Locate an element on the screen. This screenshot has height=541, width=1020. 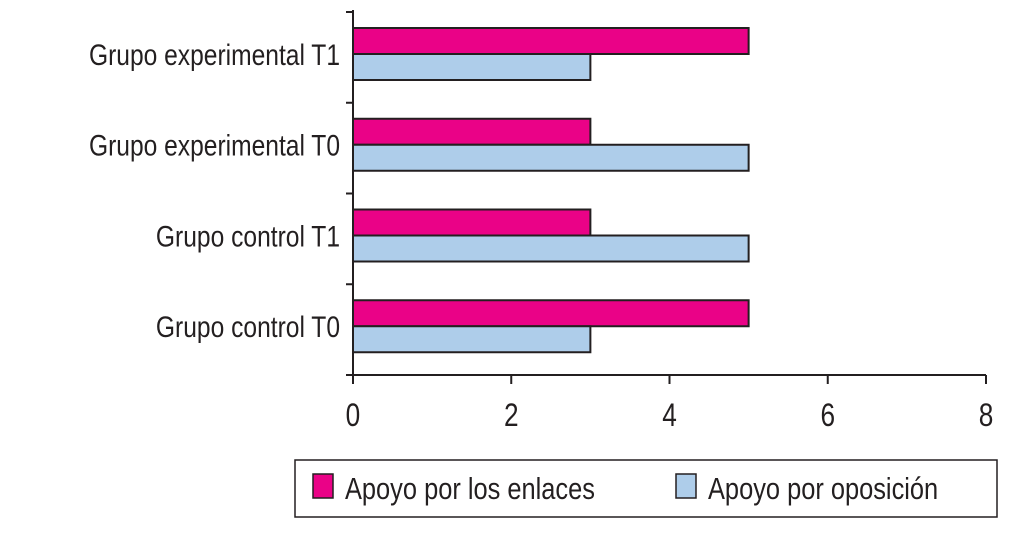
legend-label: Apoyo por oposición is located at coordinates (823, 489).